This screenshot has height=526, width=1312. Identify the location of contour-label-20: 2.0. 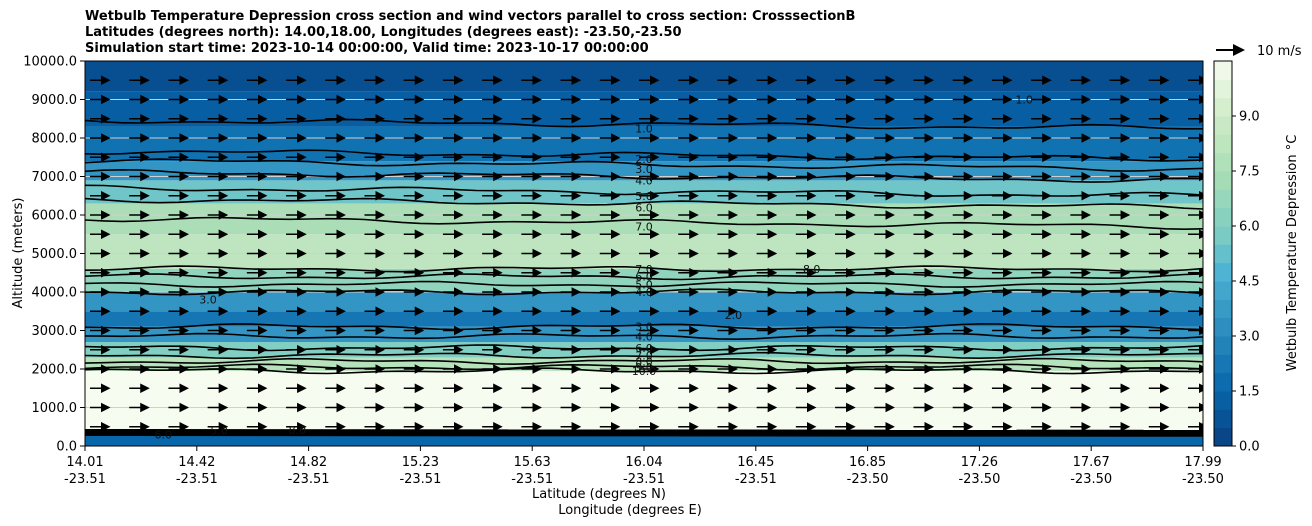
(734, 315).